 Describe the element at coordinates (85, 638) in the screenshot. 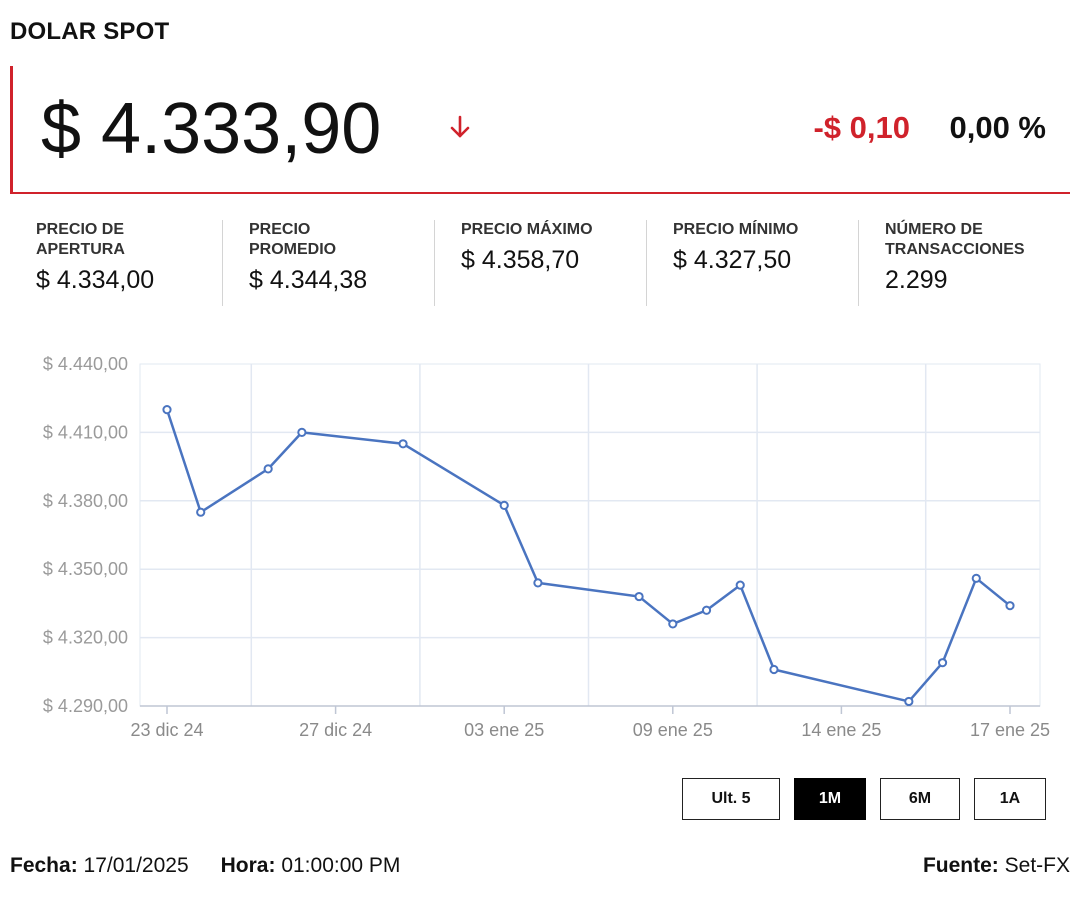

I see `y-tick-label: $ 4.320,00` at that location.